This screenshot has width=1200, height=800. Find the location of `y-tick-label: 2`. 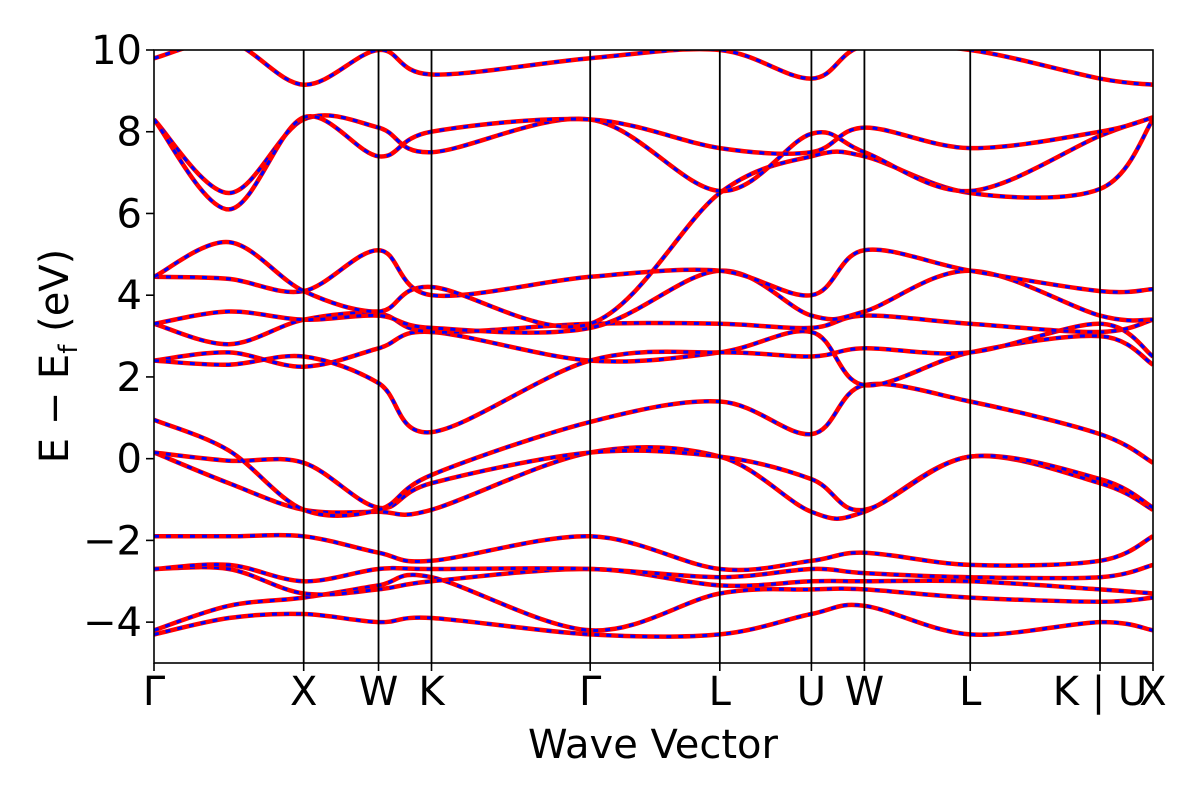

y-tick-label: 2 is located at coordinates (129, 378).